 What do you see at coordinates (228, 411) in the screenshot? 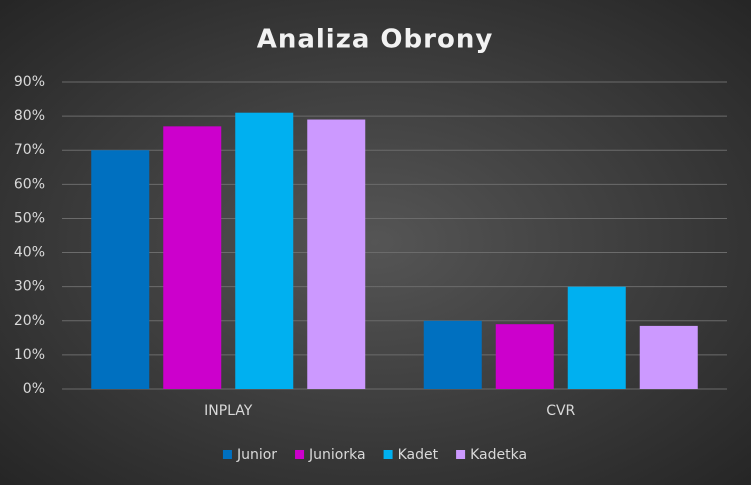
I see `x-tick-label: INPLAY` at bounding box center [228, 411].